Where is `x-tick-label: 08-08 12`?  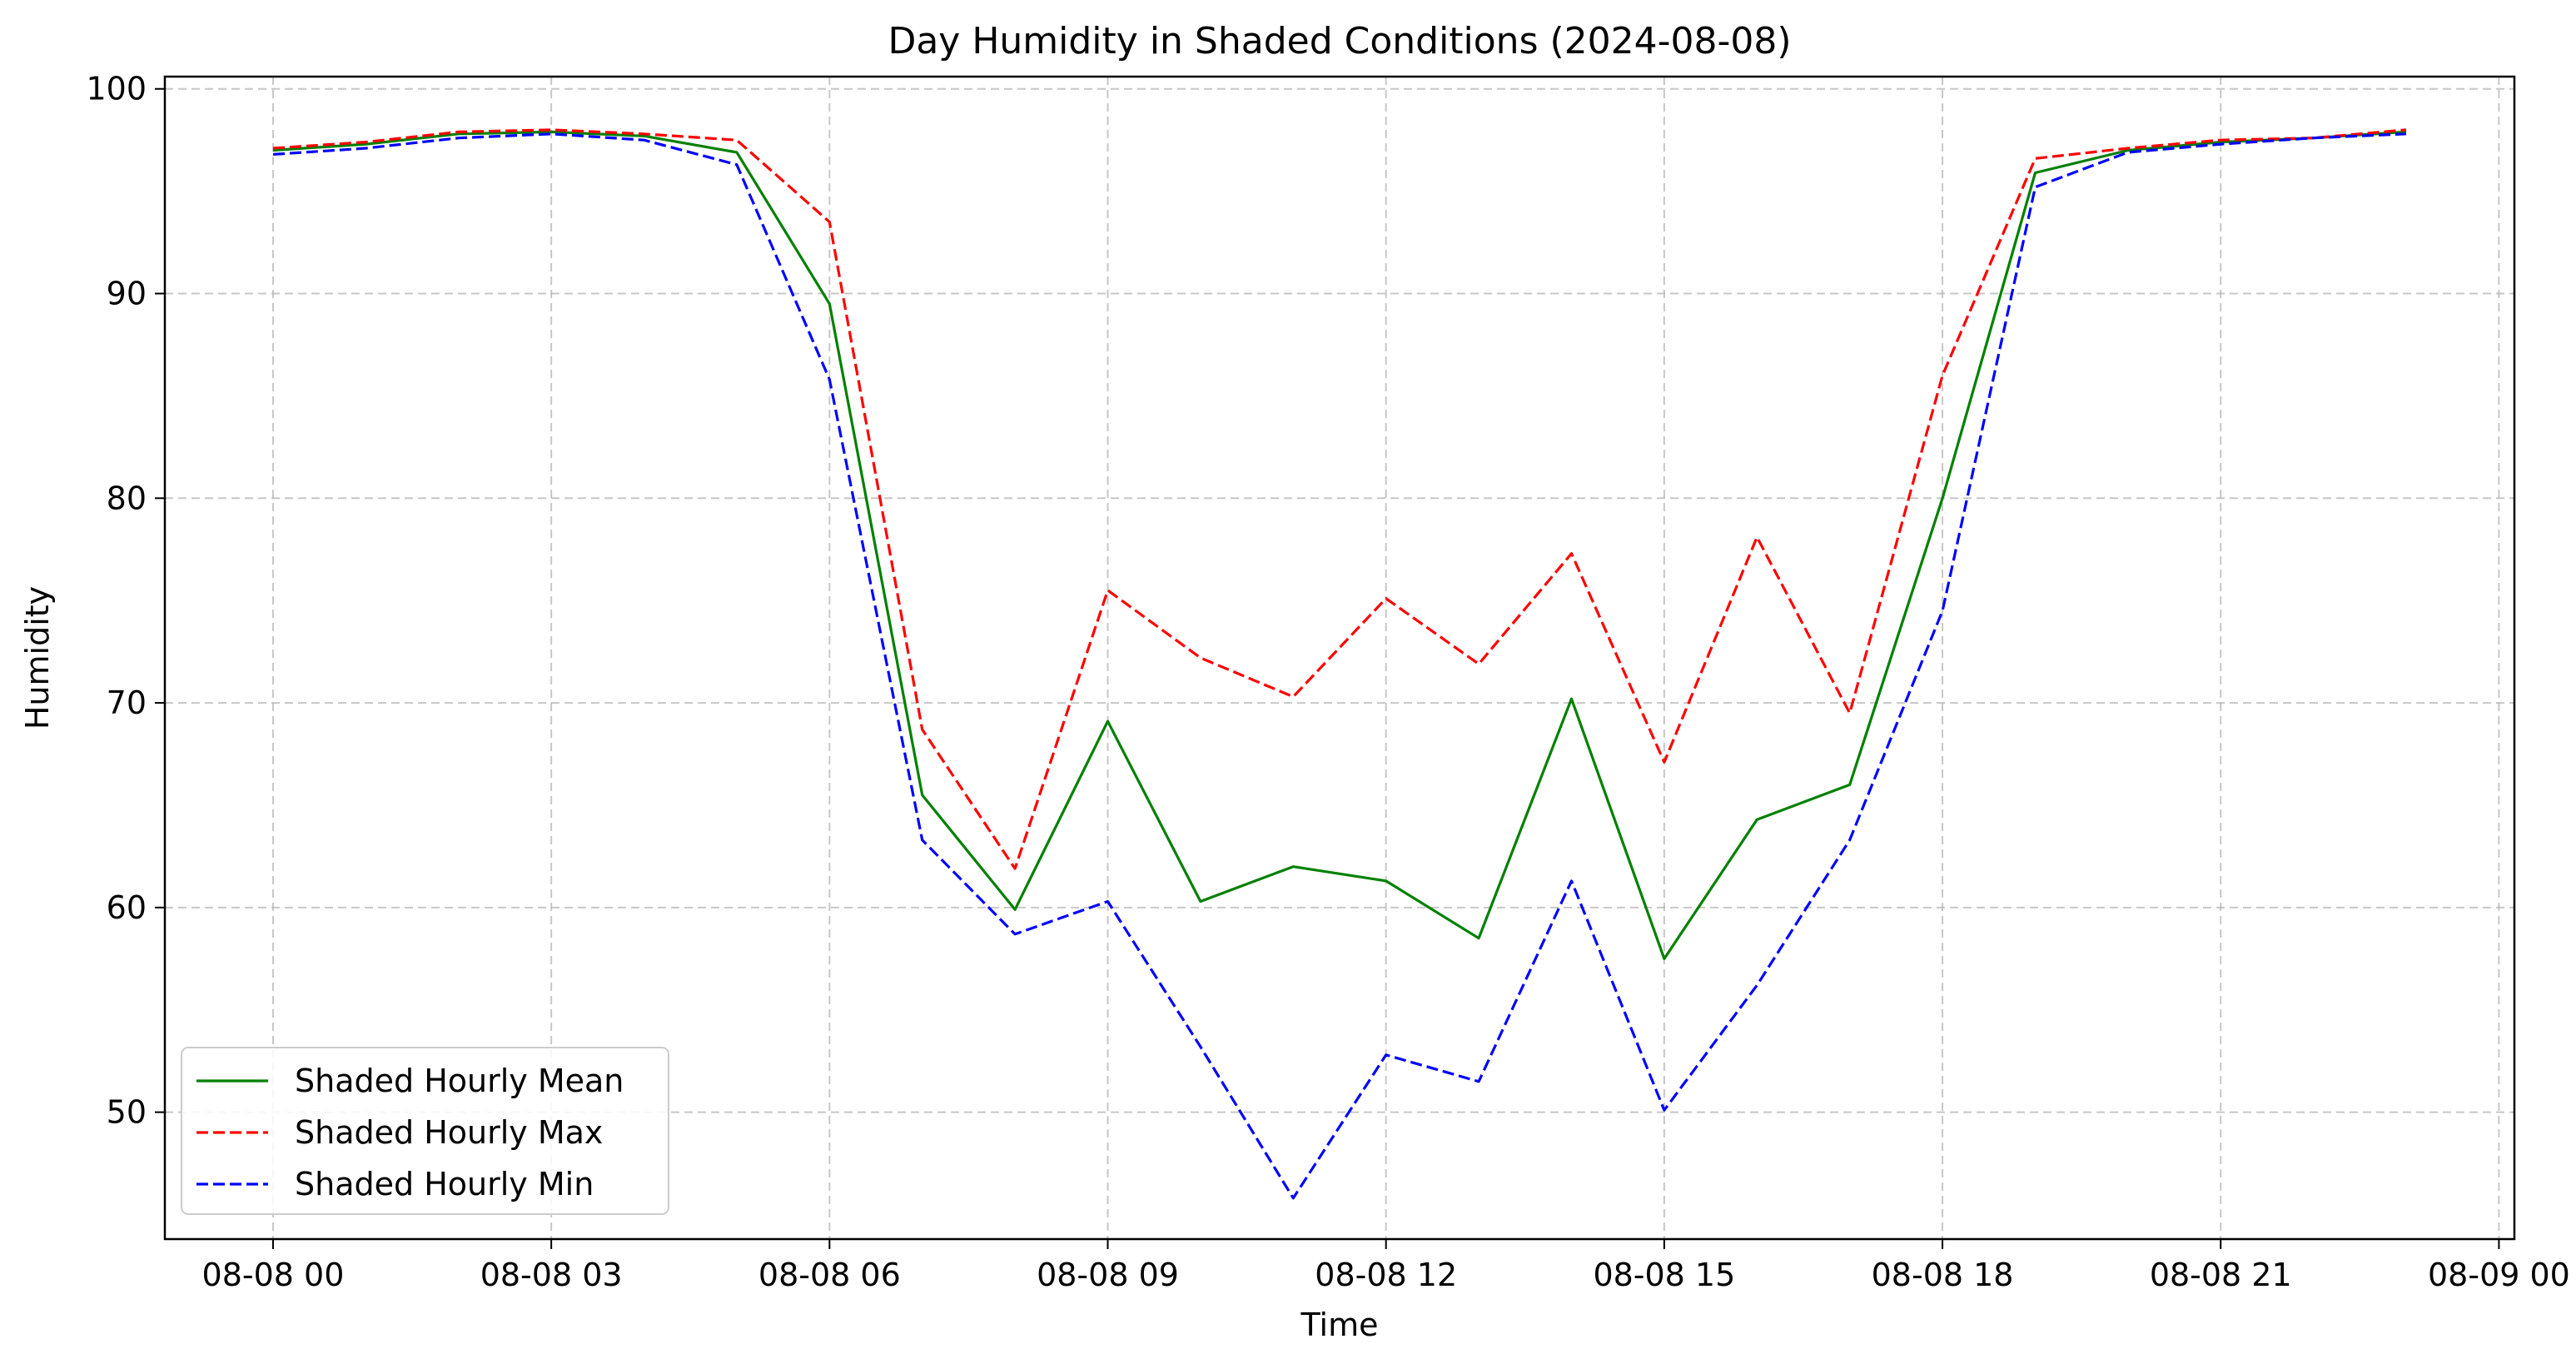
x-tick-label: 08-08 12 is located at coordinates (1386, 1275).